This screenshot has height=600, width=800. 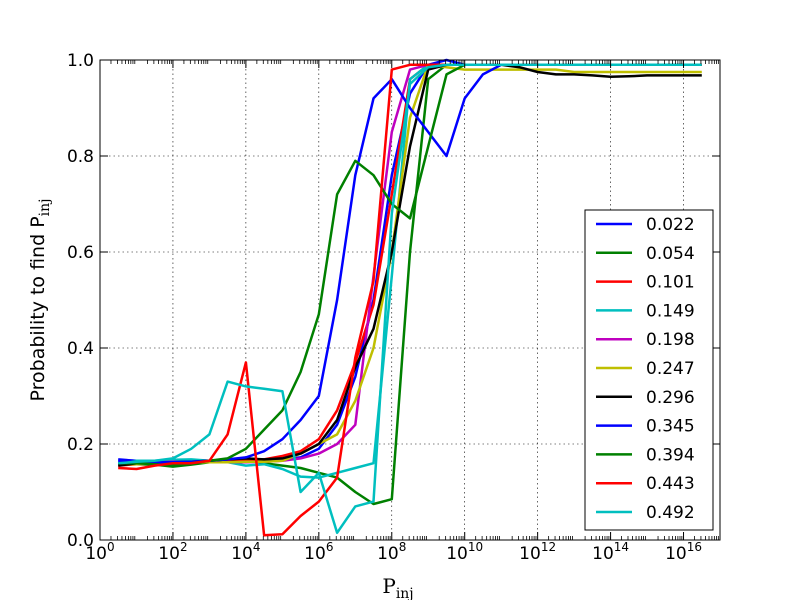 What do you see at coordinates (99, 552) in the screenshot?
I see `x-tick-label: 10⁰` at bounding box center [99, 552].